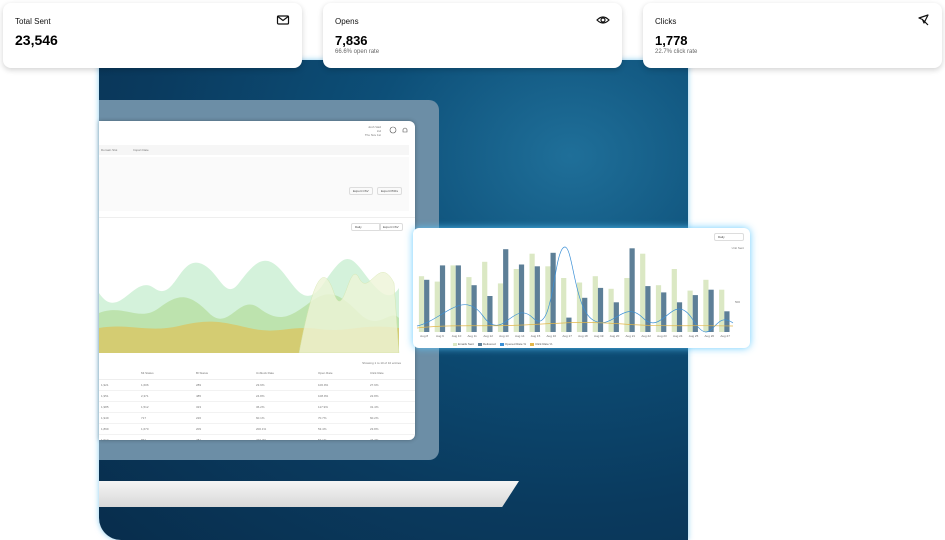 This screenshot has height=540, width=945. I want to click on table-cell: 117.9%, so click(323, 407).